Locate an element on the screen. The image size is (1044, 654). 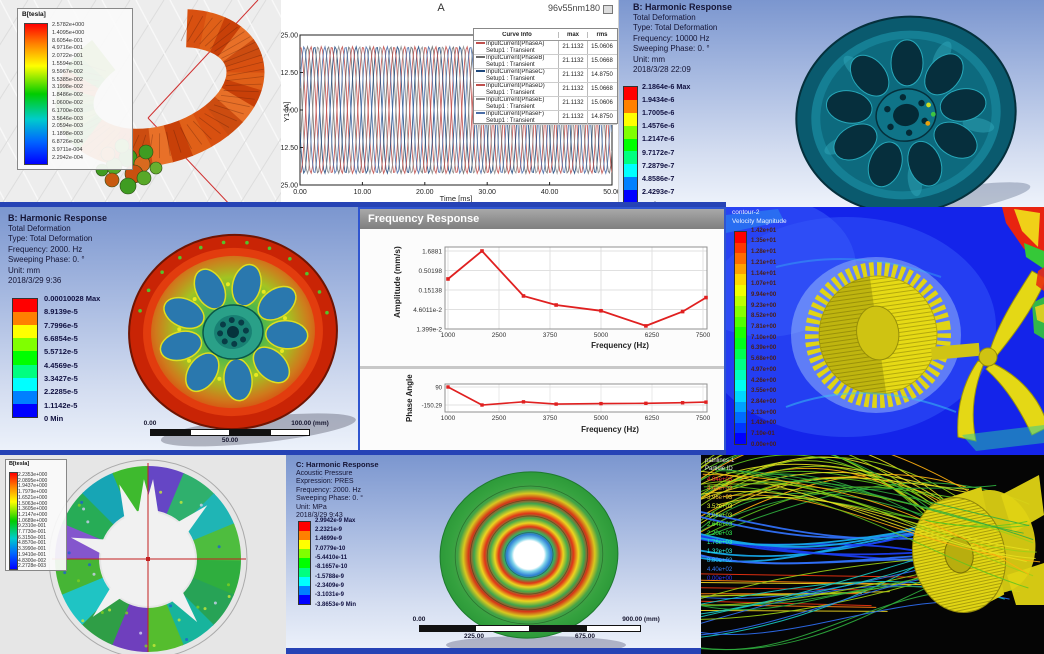
window-separator is located at coordinates (363, 452).